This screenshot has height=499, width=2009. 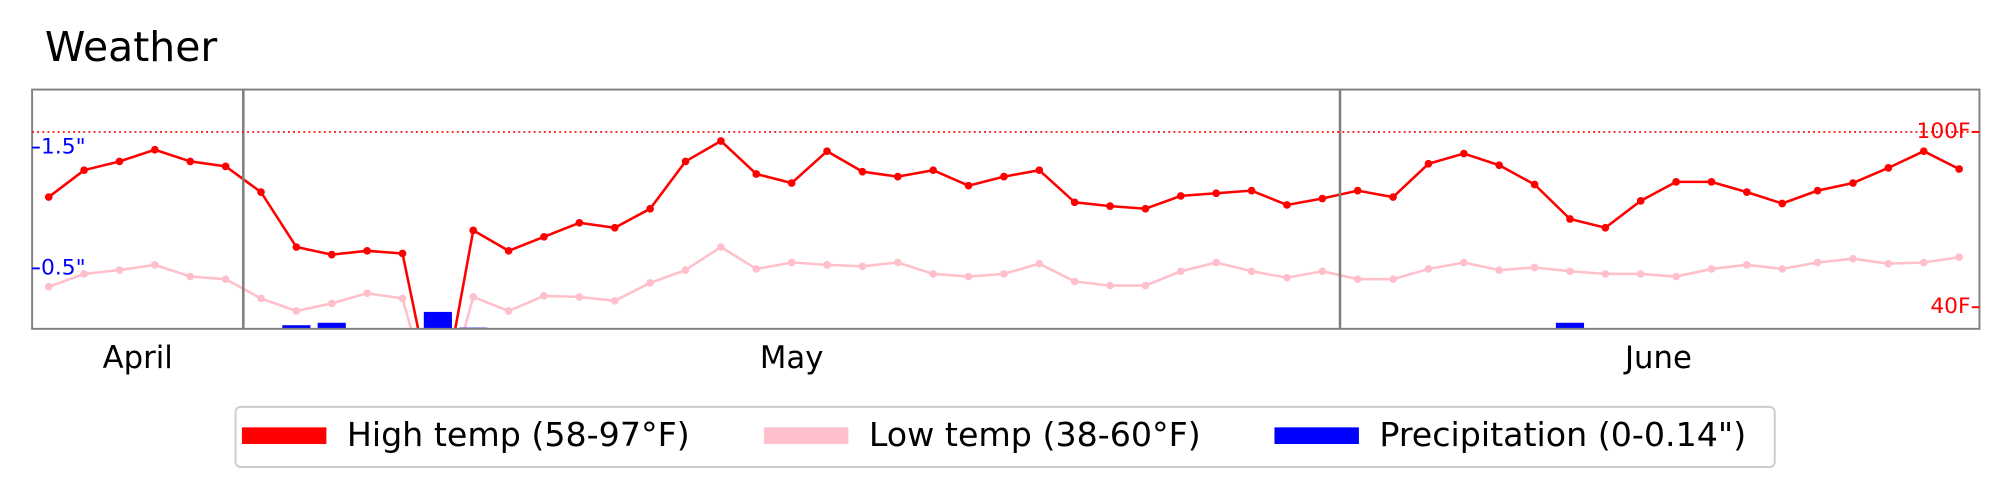 What do you see at coordinates (1950, 306) in the screenshot?
I see `y2-tick-label: 40F` at bounding box center [1950, 306].